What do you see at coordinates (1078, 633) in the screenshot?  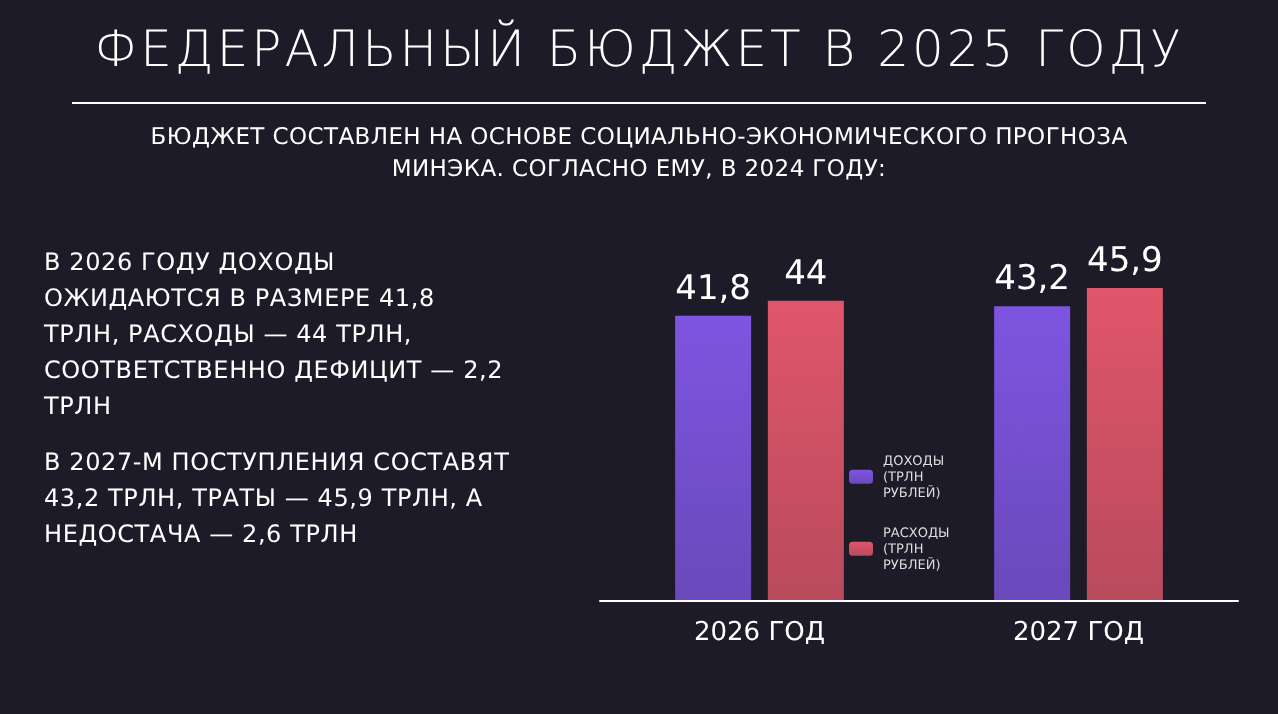 I see `x-tick-label: 2027 ГОД` at bounding box center [1078, 633].